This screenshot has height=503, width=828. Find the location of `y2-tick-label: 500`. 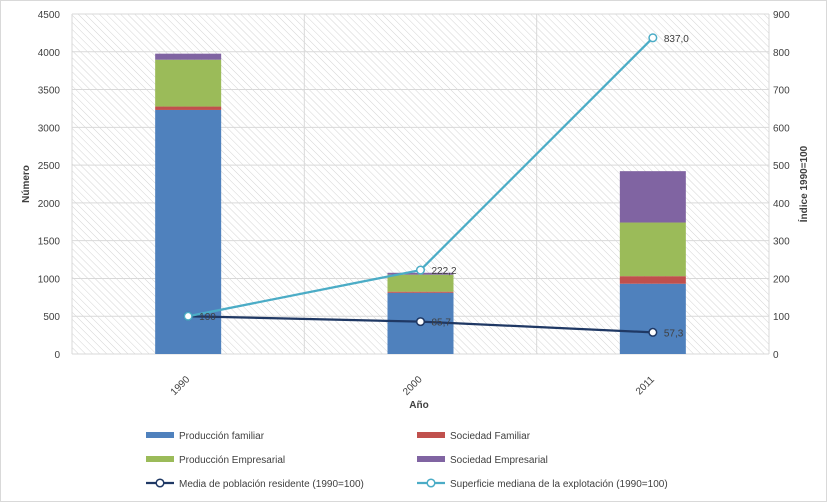

y2-tick-label: 500 is located at coordinates (781, 166).